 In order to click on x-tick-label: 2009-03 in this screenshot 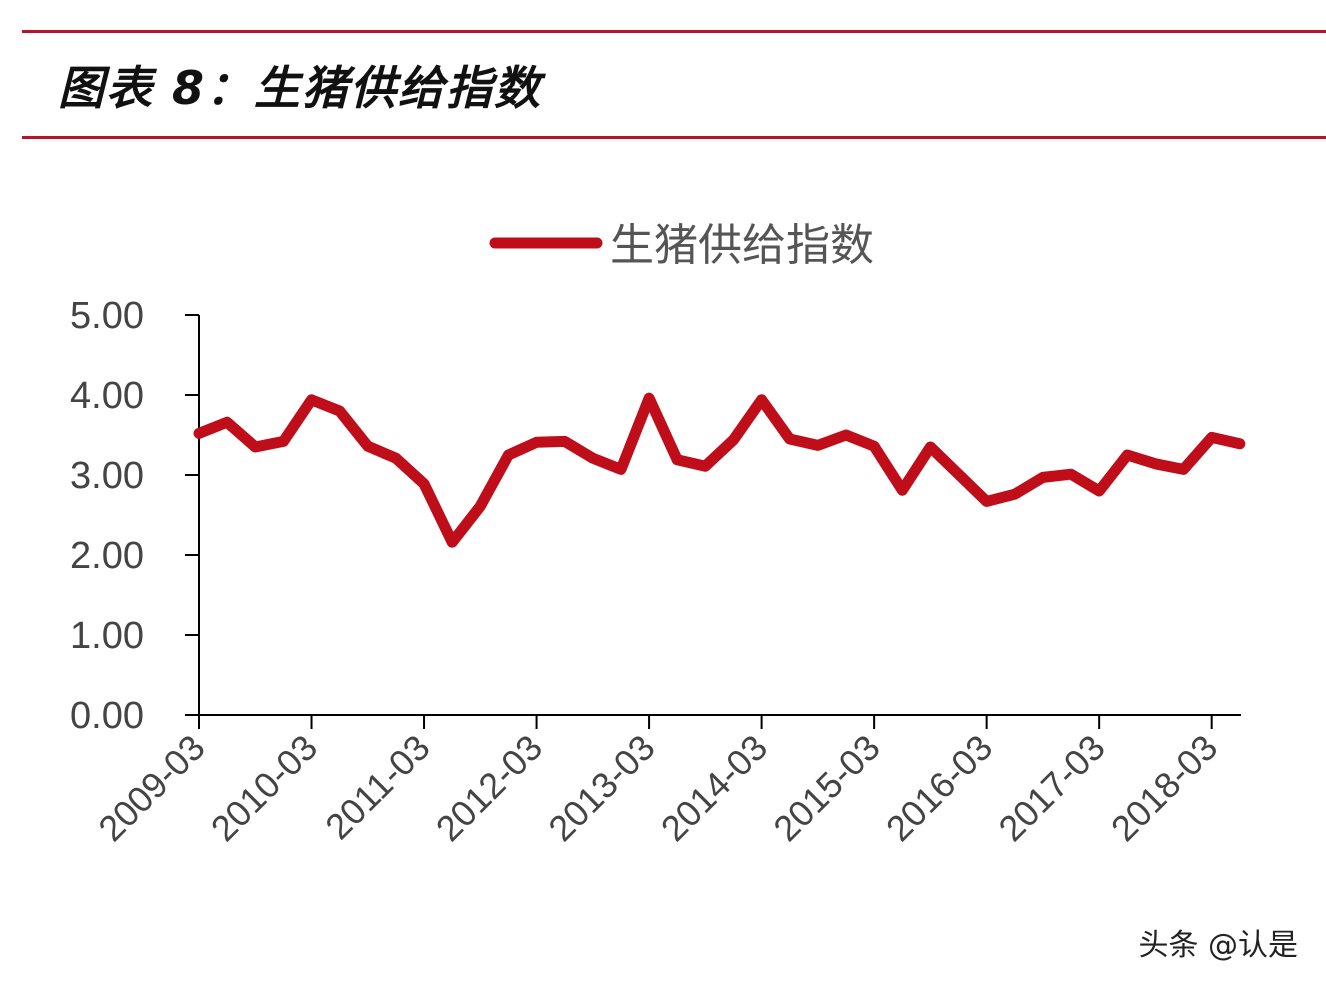, I will do `click(151, 788)`.